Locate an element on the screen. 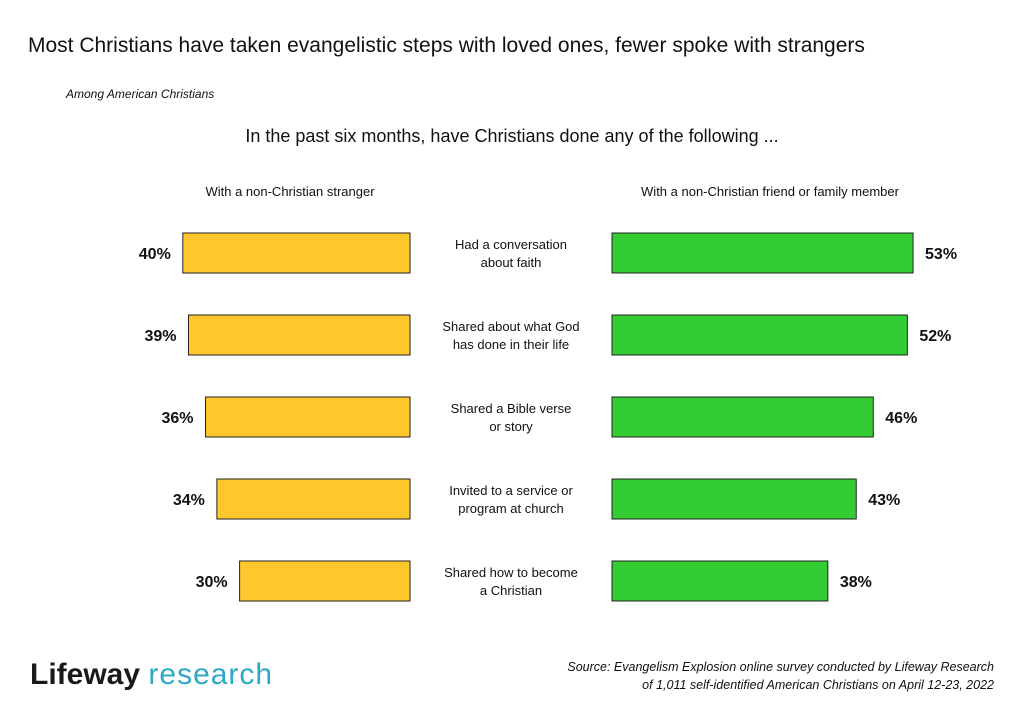  category-label-1-line-2: about faith is located at coordinates (511, 262).